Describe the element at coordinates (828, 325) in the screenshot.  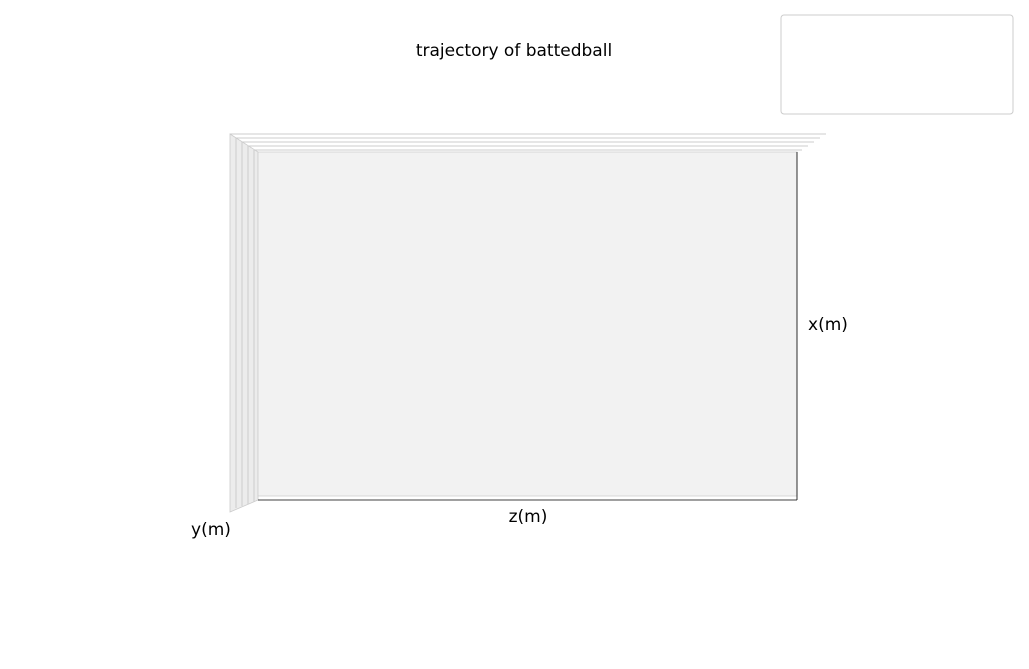
I see `y-axis-label: x(m)` at that location.